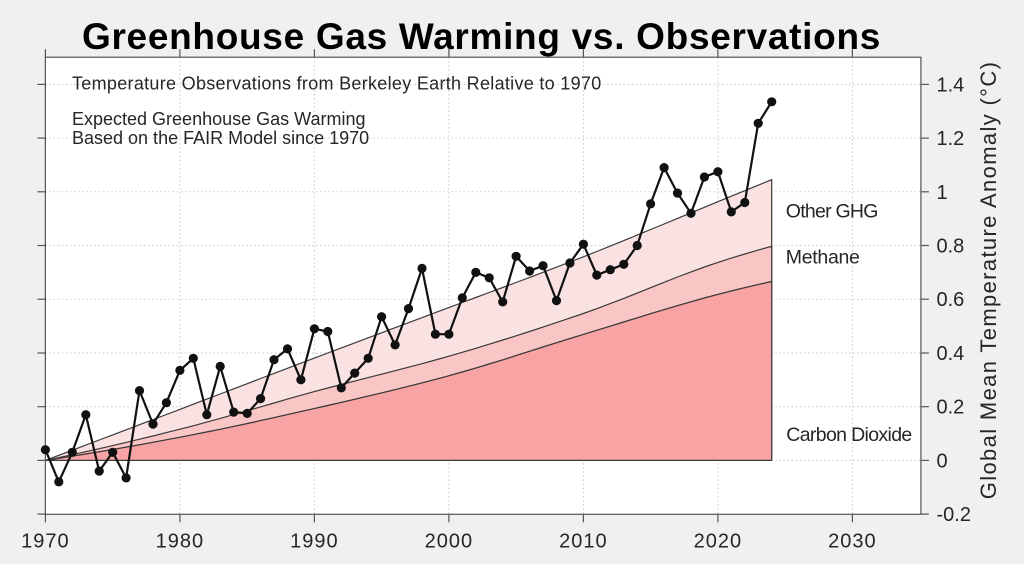  Describe the element at coordinates (718, 541) in the screenshot. I see `svg-text: 2020` at that location.